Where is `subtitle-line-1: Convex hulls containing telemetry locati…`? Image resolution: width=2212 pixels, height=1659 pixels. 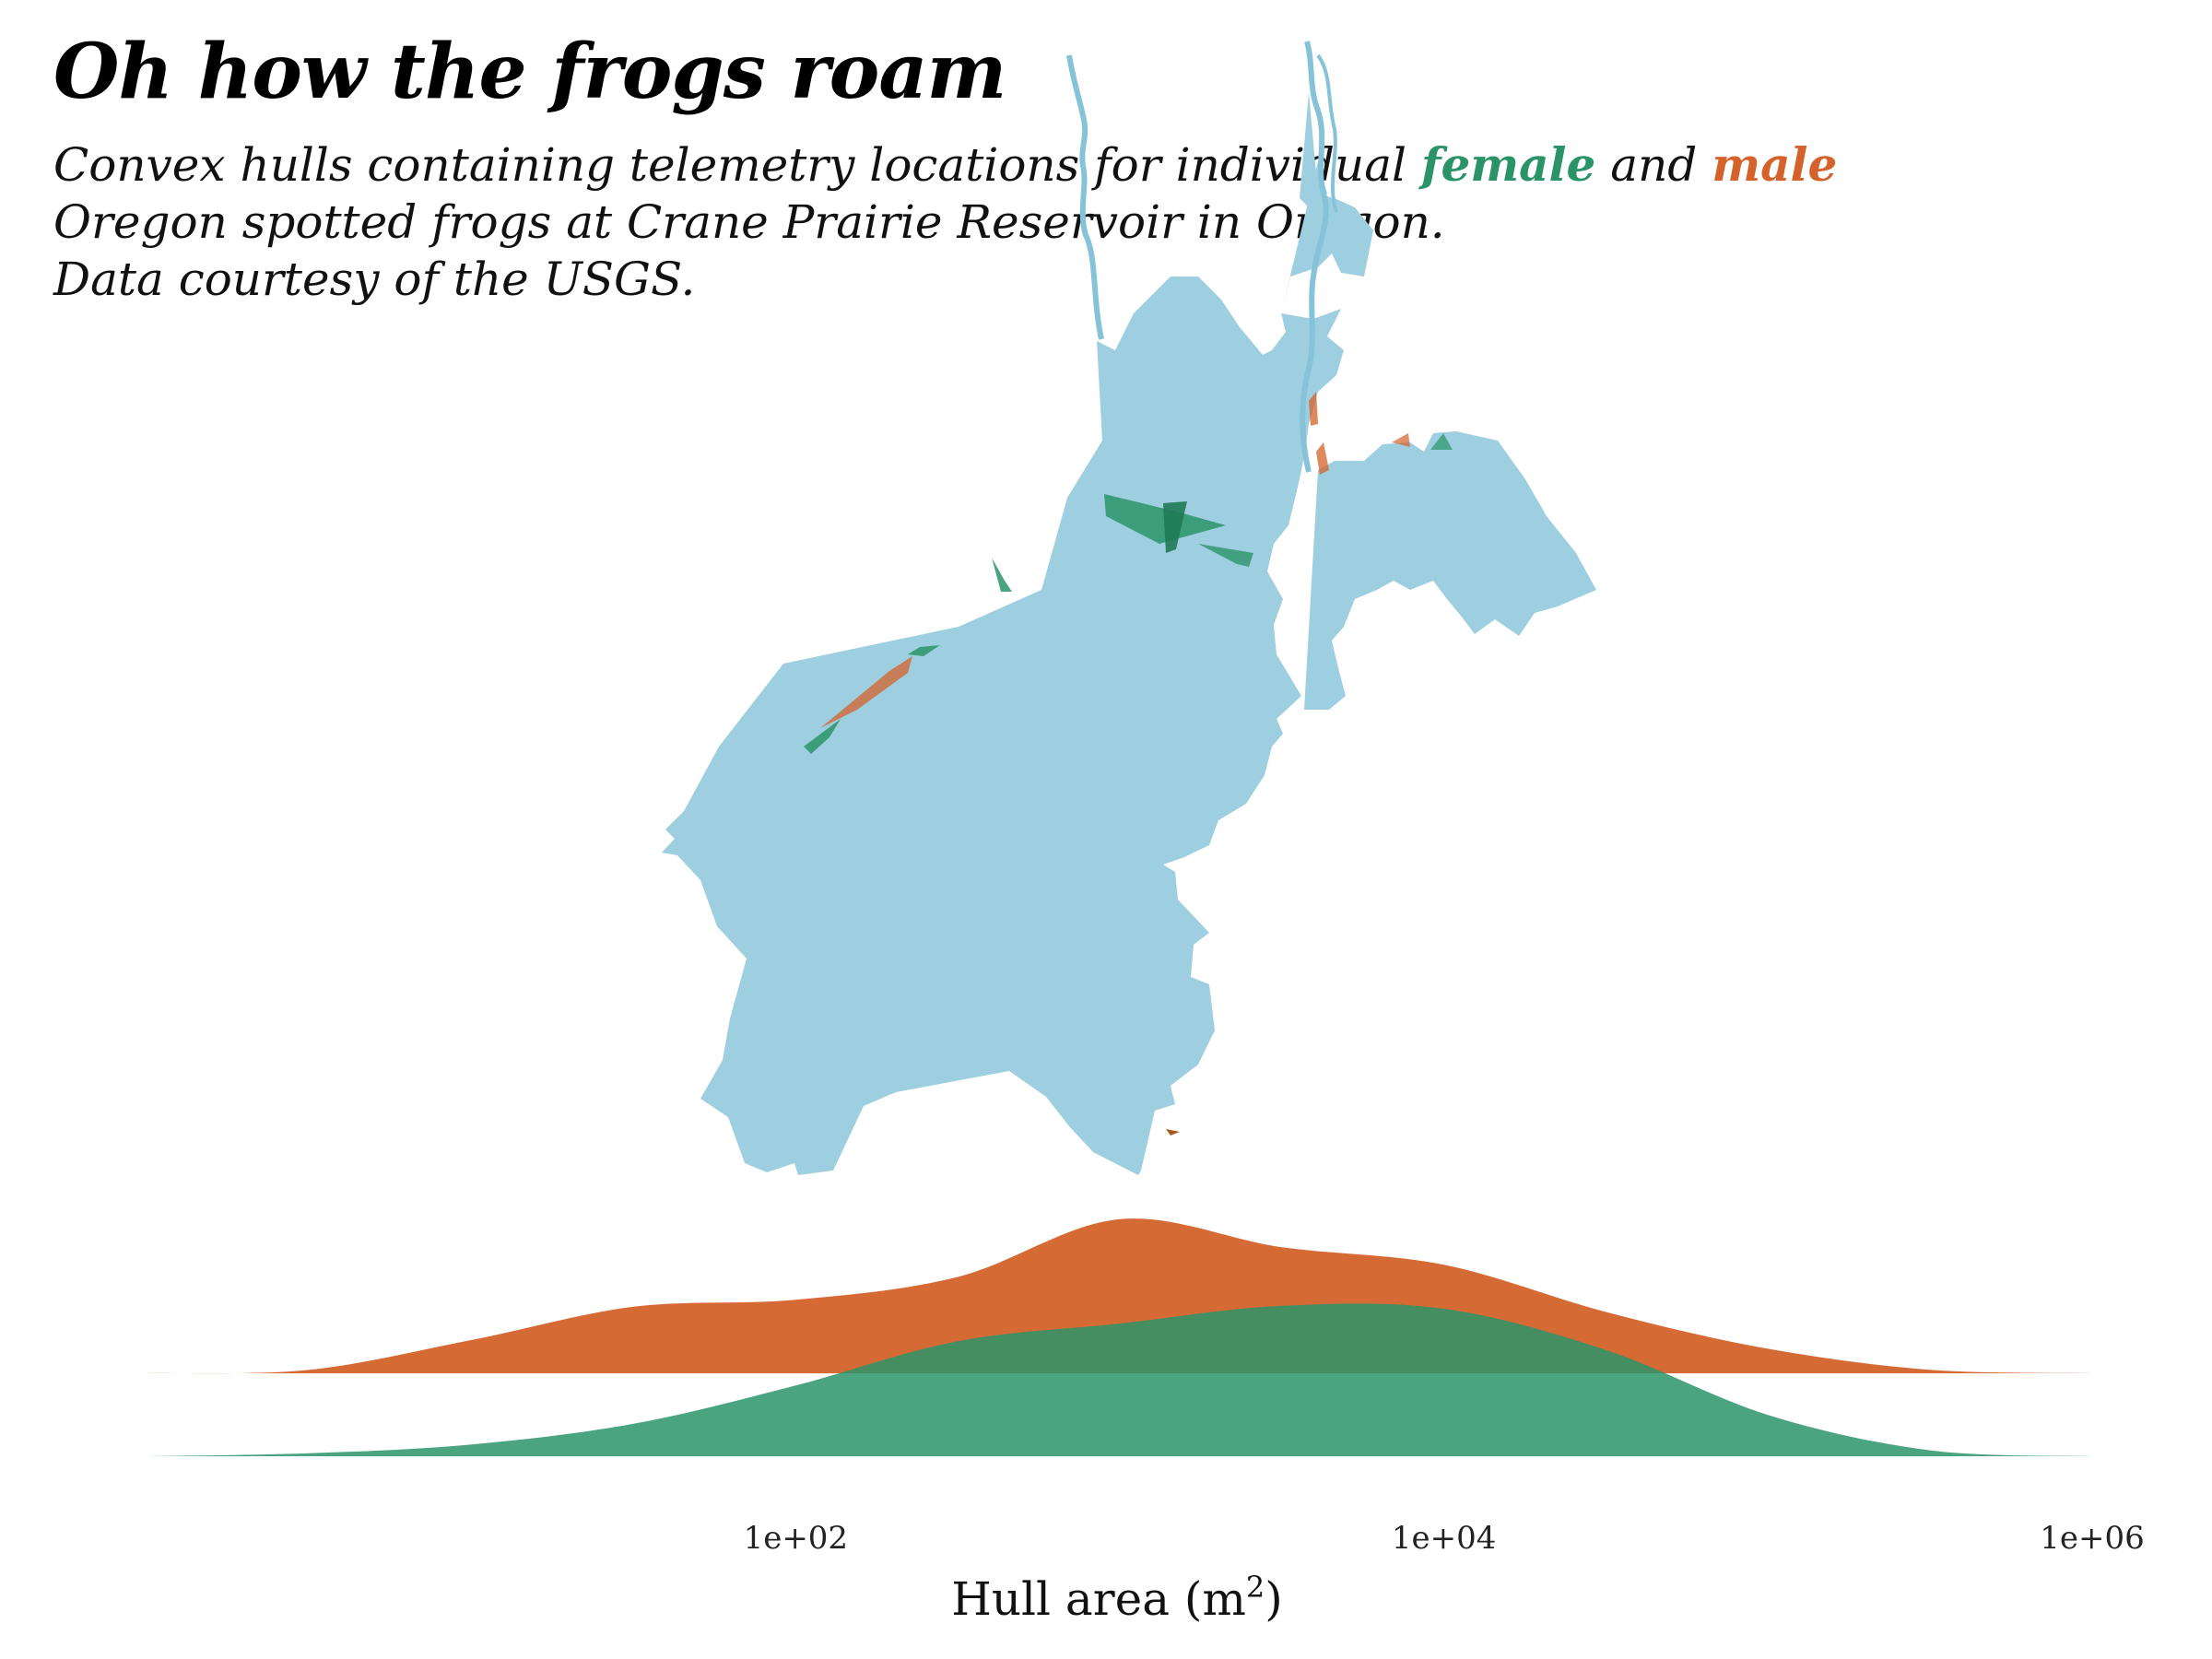
subtitle-line-1: Convex hulls containing telemetry locati… is located at coordinates (1067, 165).